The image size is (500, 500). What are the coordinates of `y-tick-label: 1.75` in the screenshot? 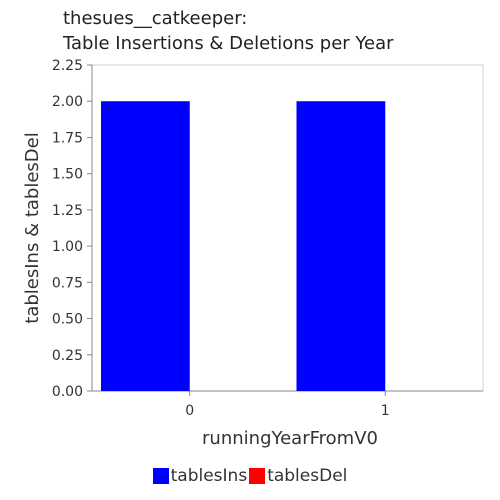 It's located at (67, 138).